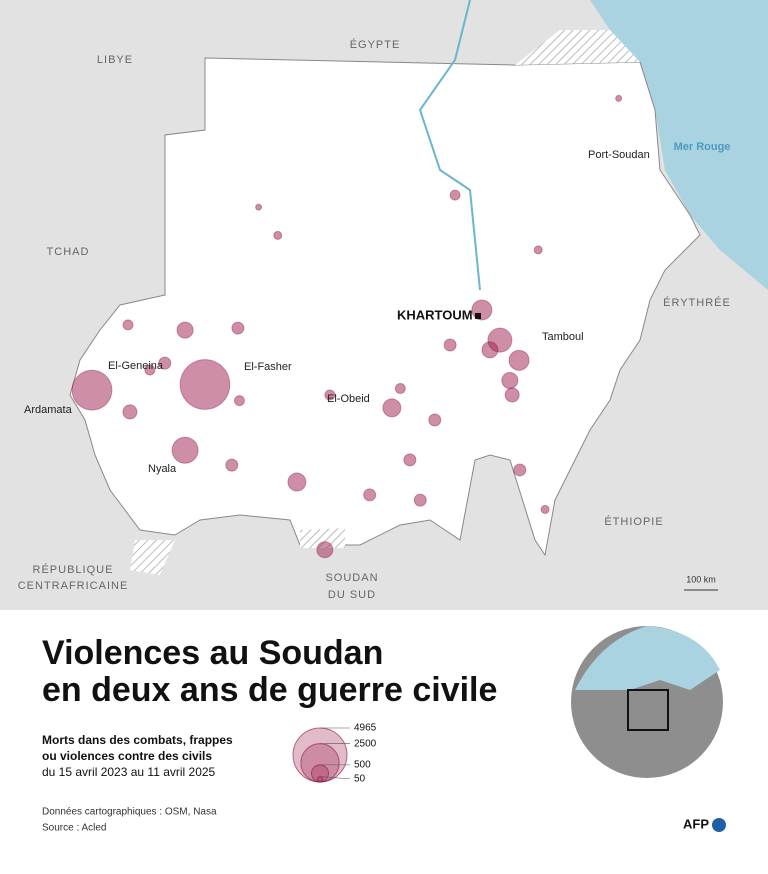  Describe the element at coordinates (563, 337) in the screenshot. I see `city-label: Tamboul` at that location.